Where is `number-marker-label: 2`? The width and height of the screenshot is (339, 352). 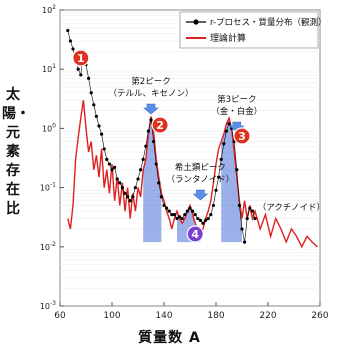 number-marker-label: 2 is located at coordinates (160, 125).